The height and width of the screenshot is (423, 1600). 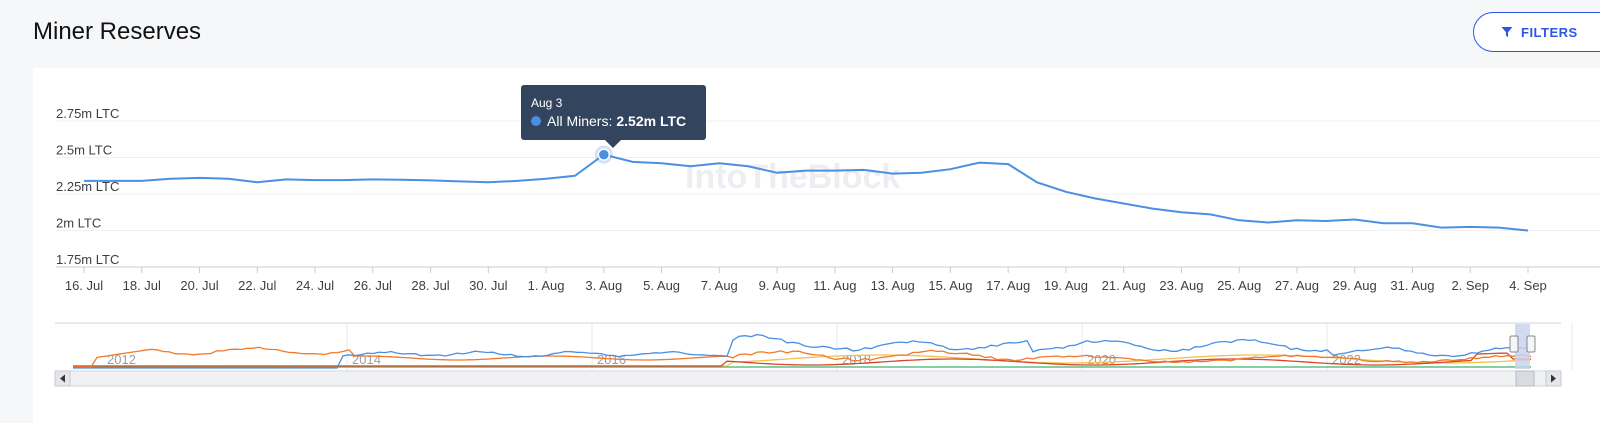 What do you see at coordinates (536, 121) in the screenshot?
I see `series-dot-icon` at bounding box center [536, 121].